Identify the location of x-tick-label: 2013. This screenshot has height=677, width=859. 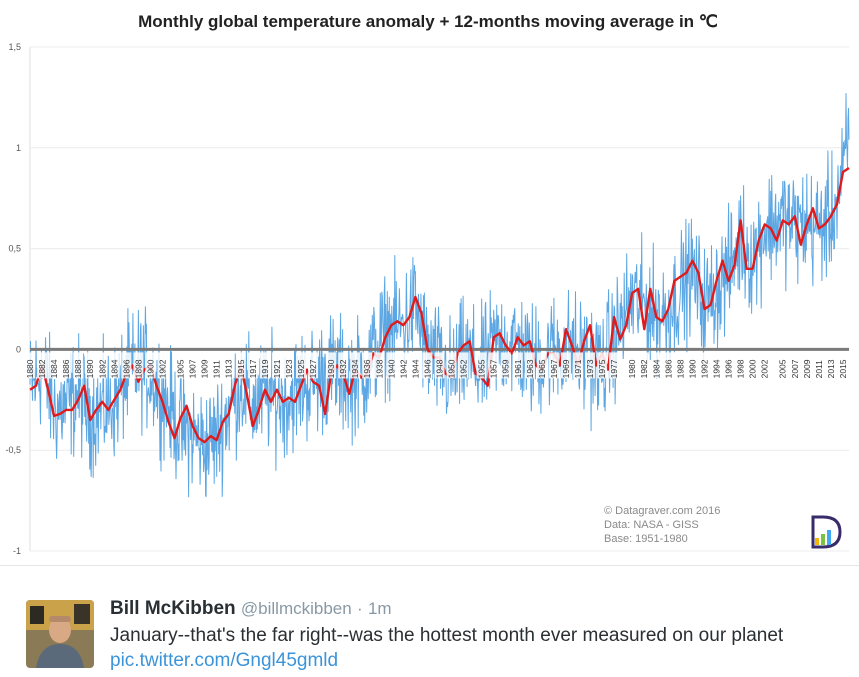
(831, 368).